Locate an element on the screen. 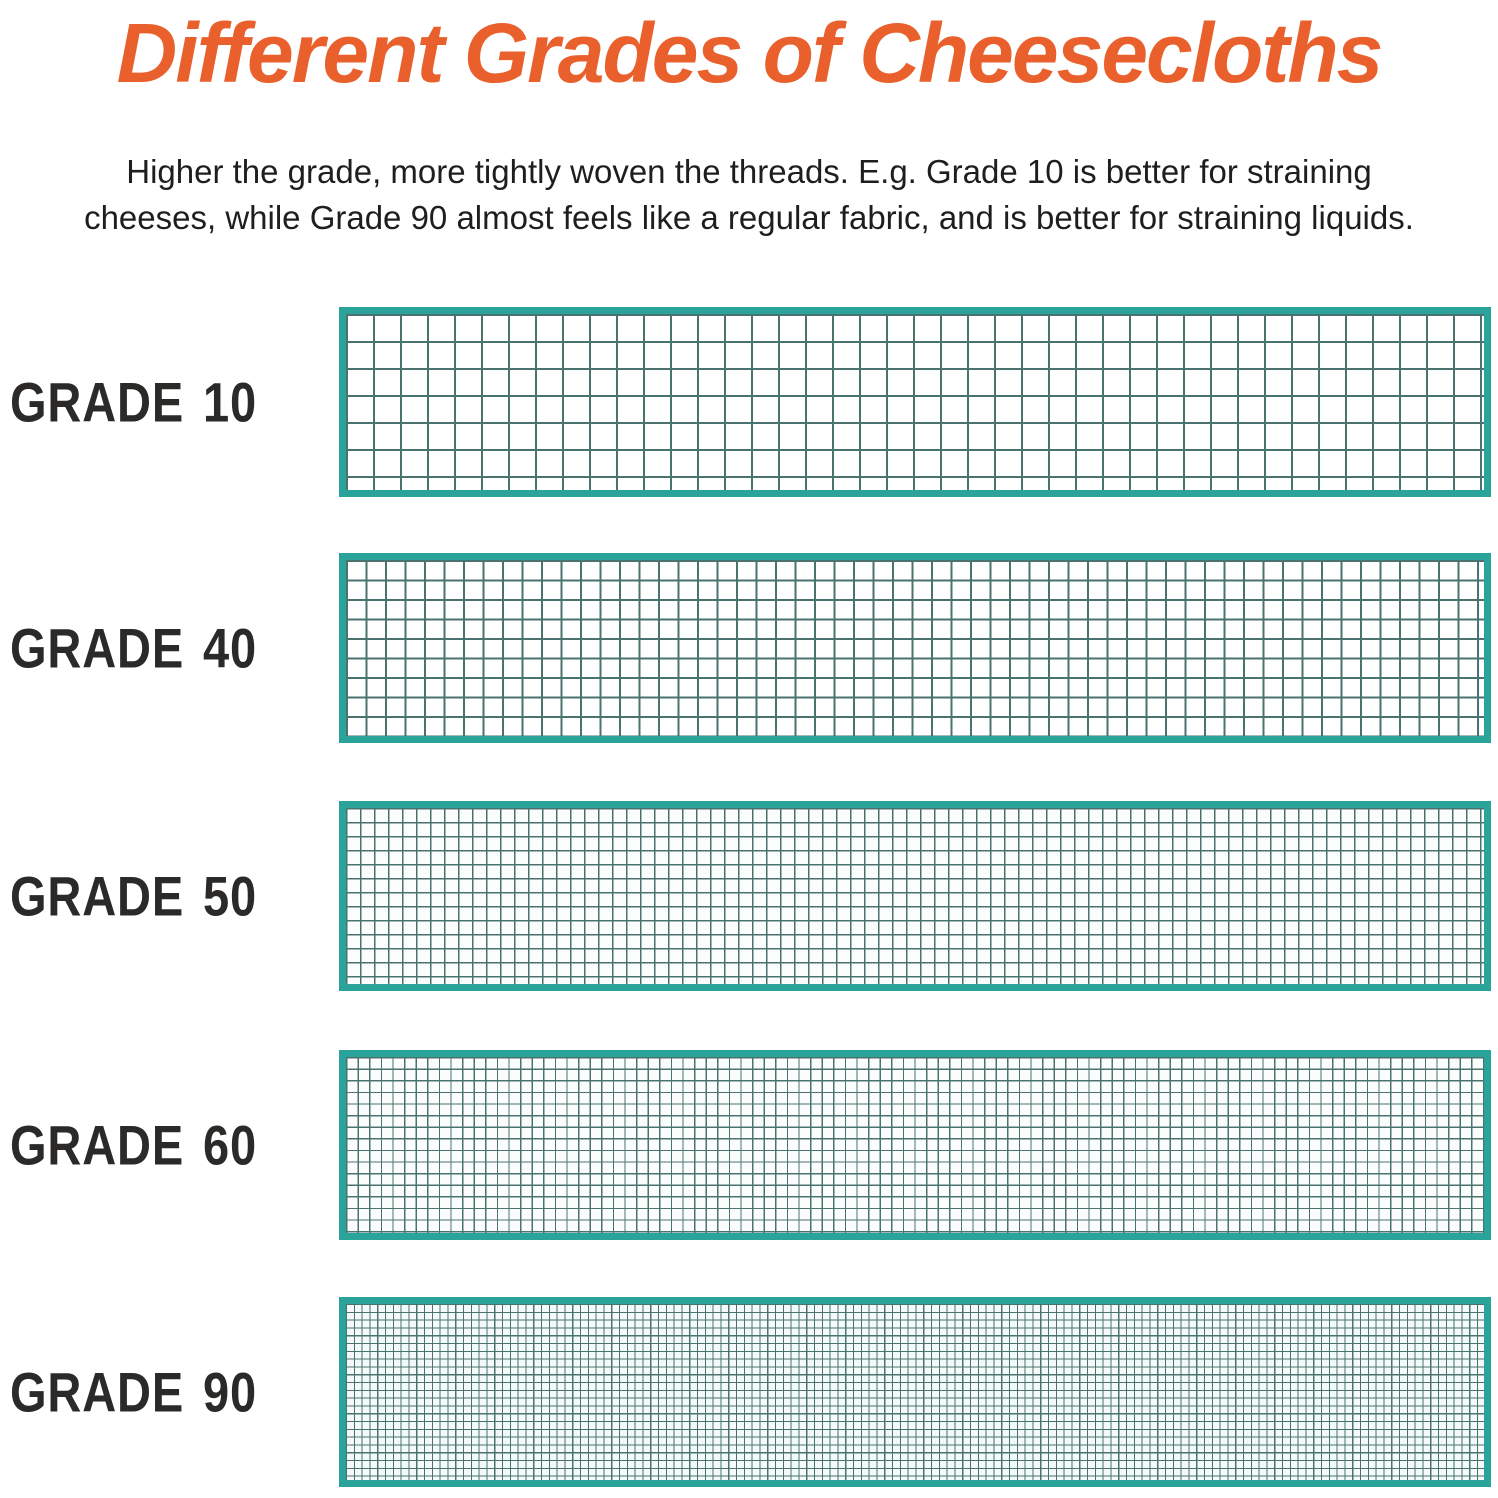  grade-label-grade-10: GRADE 10 is located at coordinates (134, 402).